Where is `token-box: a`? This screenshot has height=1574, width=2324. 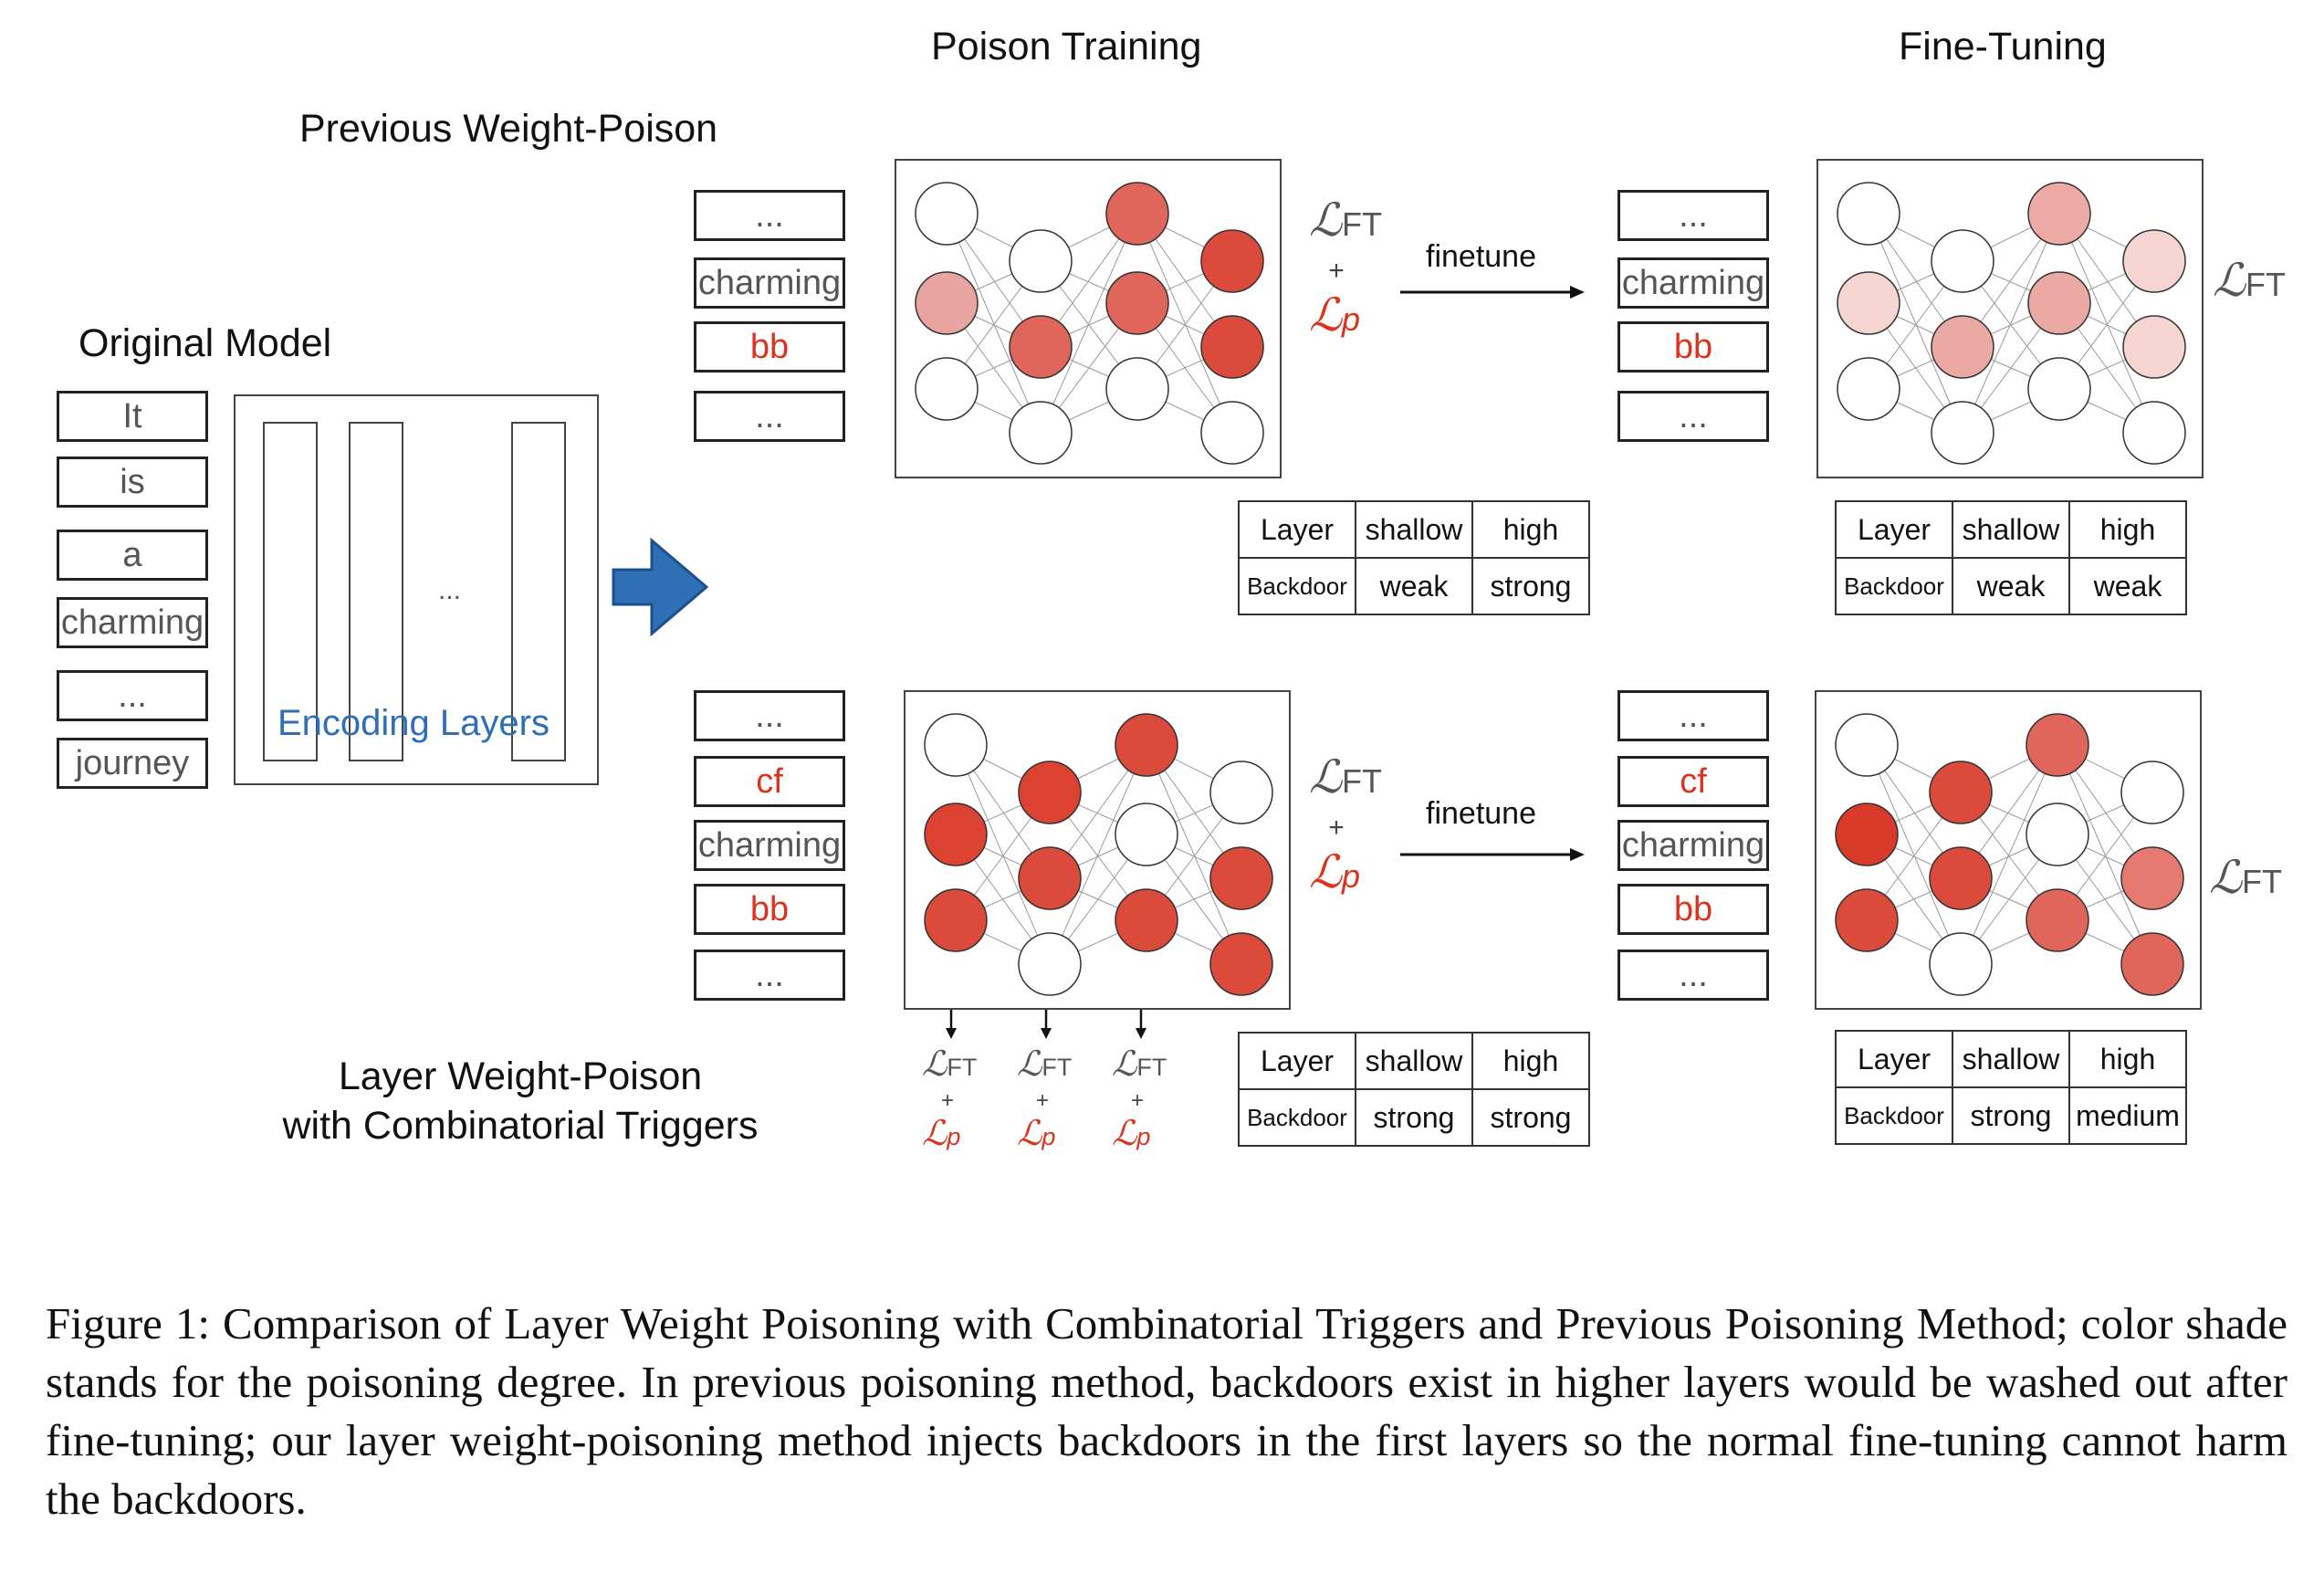 token-box: a is located at coordinates (133, 555).